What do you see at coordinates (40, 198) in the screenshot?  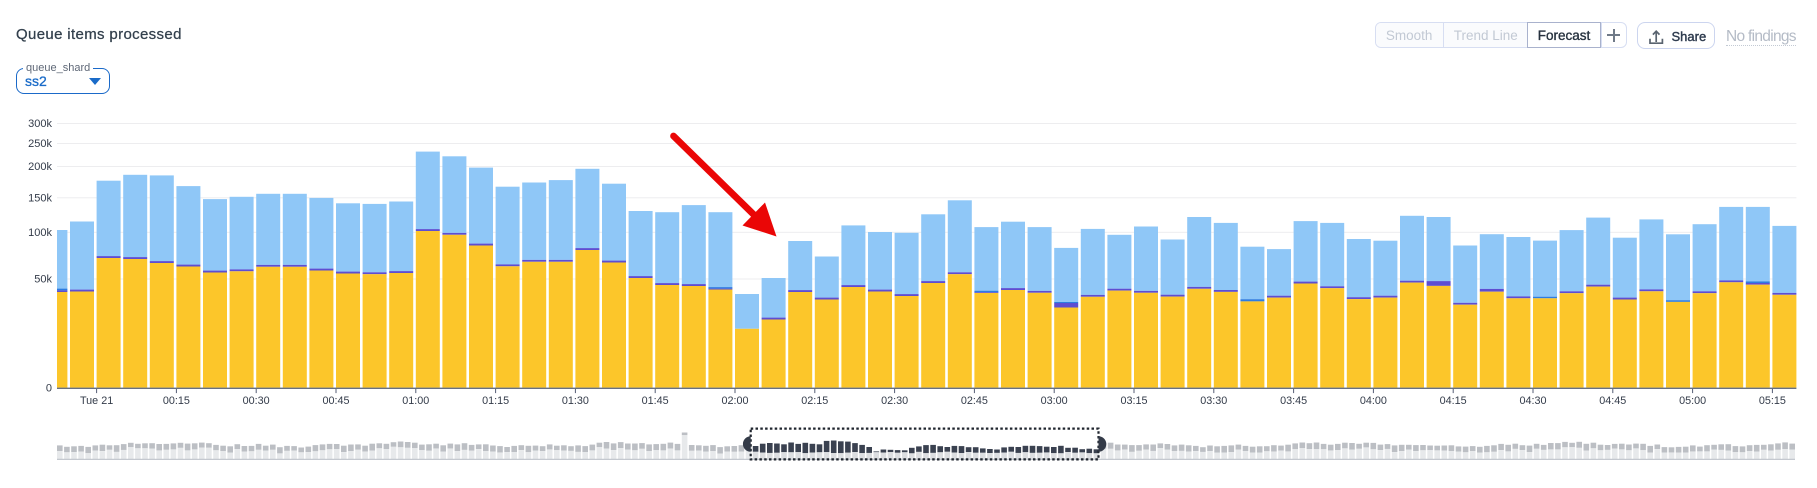 I see `svg-text: 150k` at bounding box center [40, 198].